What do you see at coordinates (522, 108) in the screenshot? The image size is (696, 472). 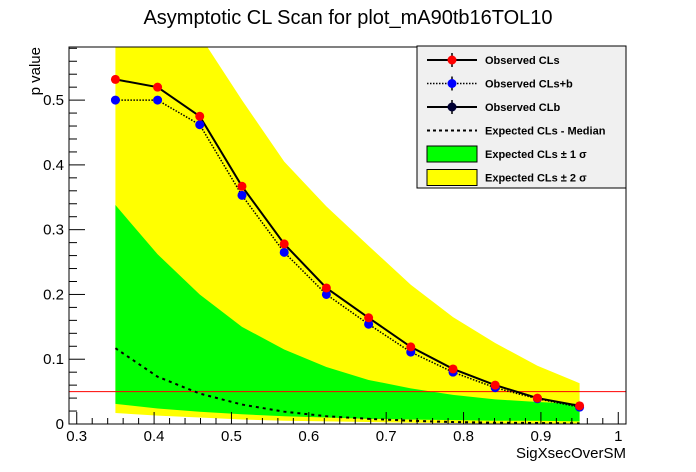 I see `legend-label: Observed CLb` at bounding box center [522, 108].